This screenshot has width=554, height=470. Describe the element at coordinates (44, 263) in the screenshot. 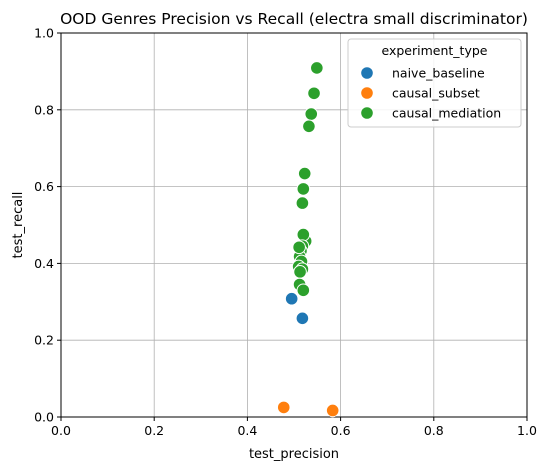

I see `y-tick-label: 0.4` at that location.